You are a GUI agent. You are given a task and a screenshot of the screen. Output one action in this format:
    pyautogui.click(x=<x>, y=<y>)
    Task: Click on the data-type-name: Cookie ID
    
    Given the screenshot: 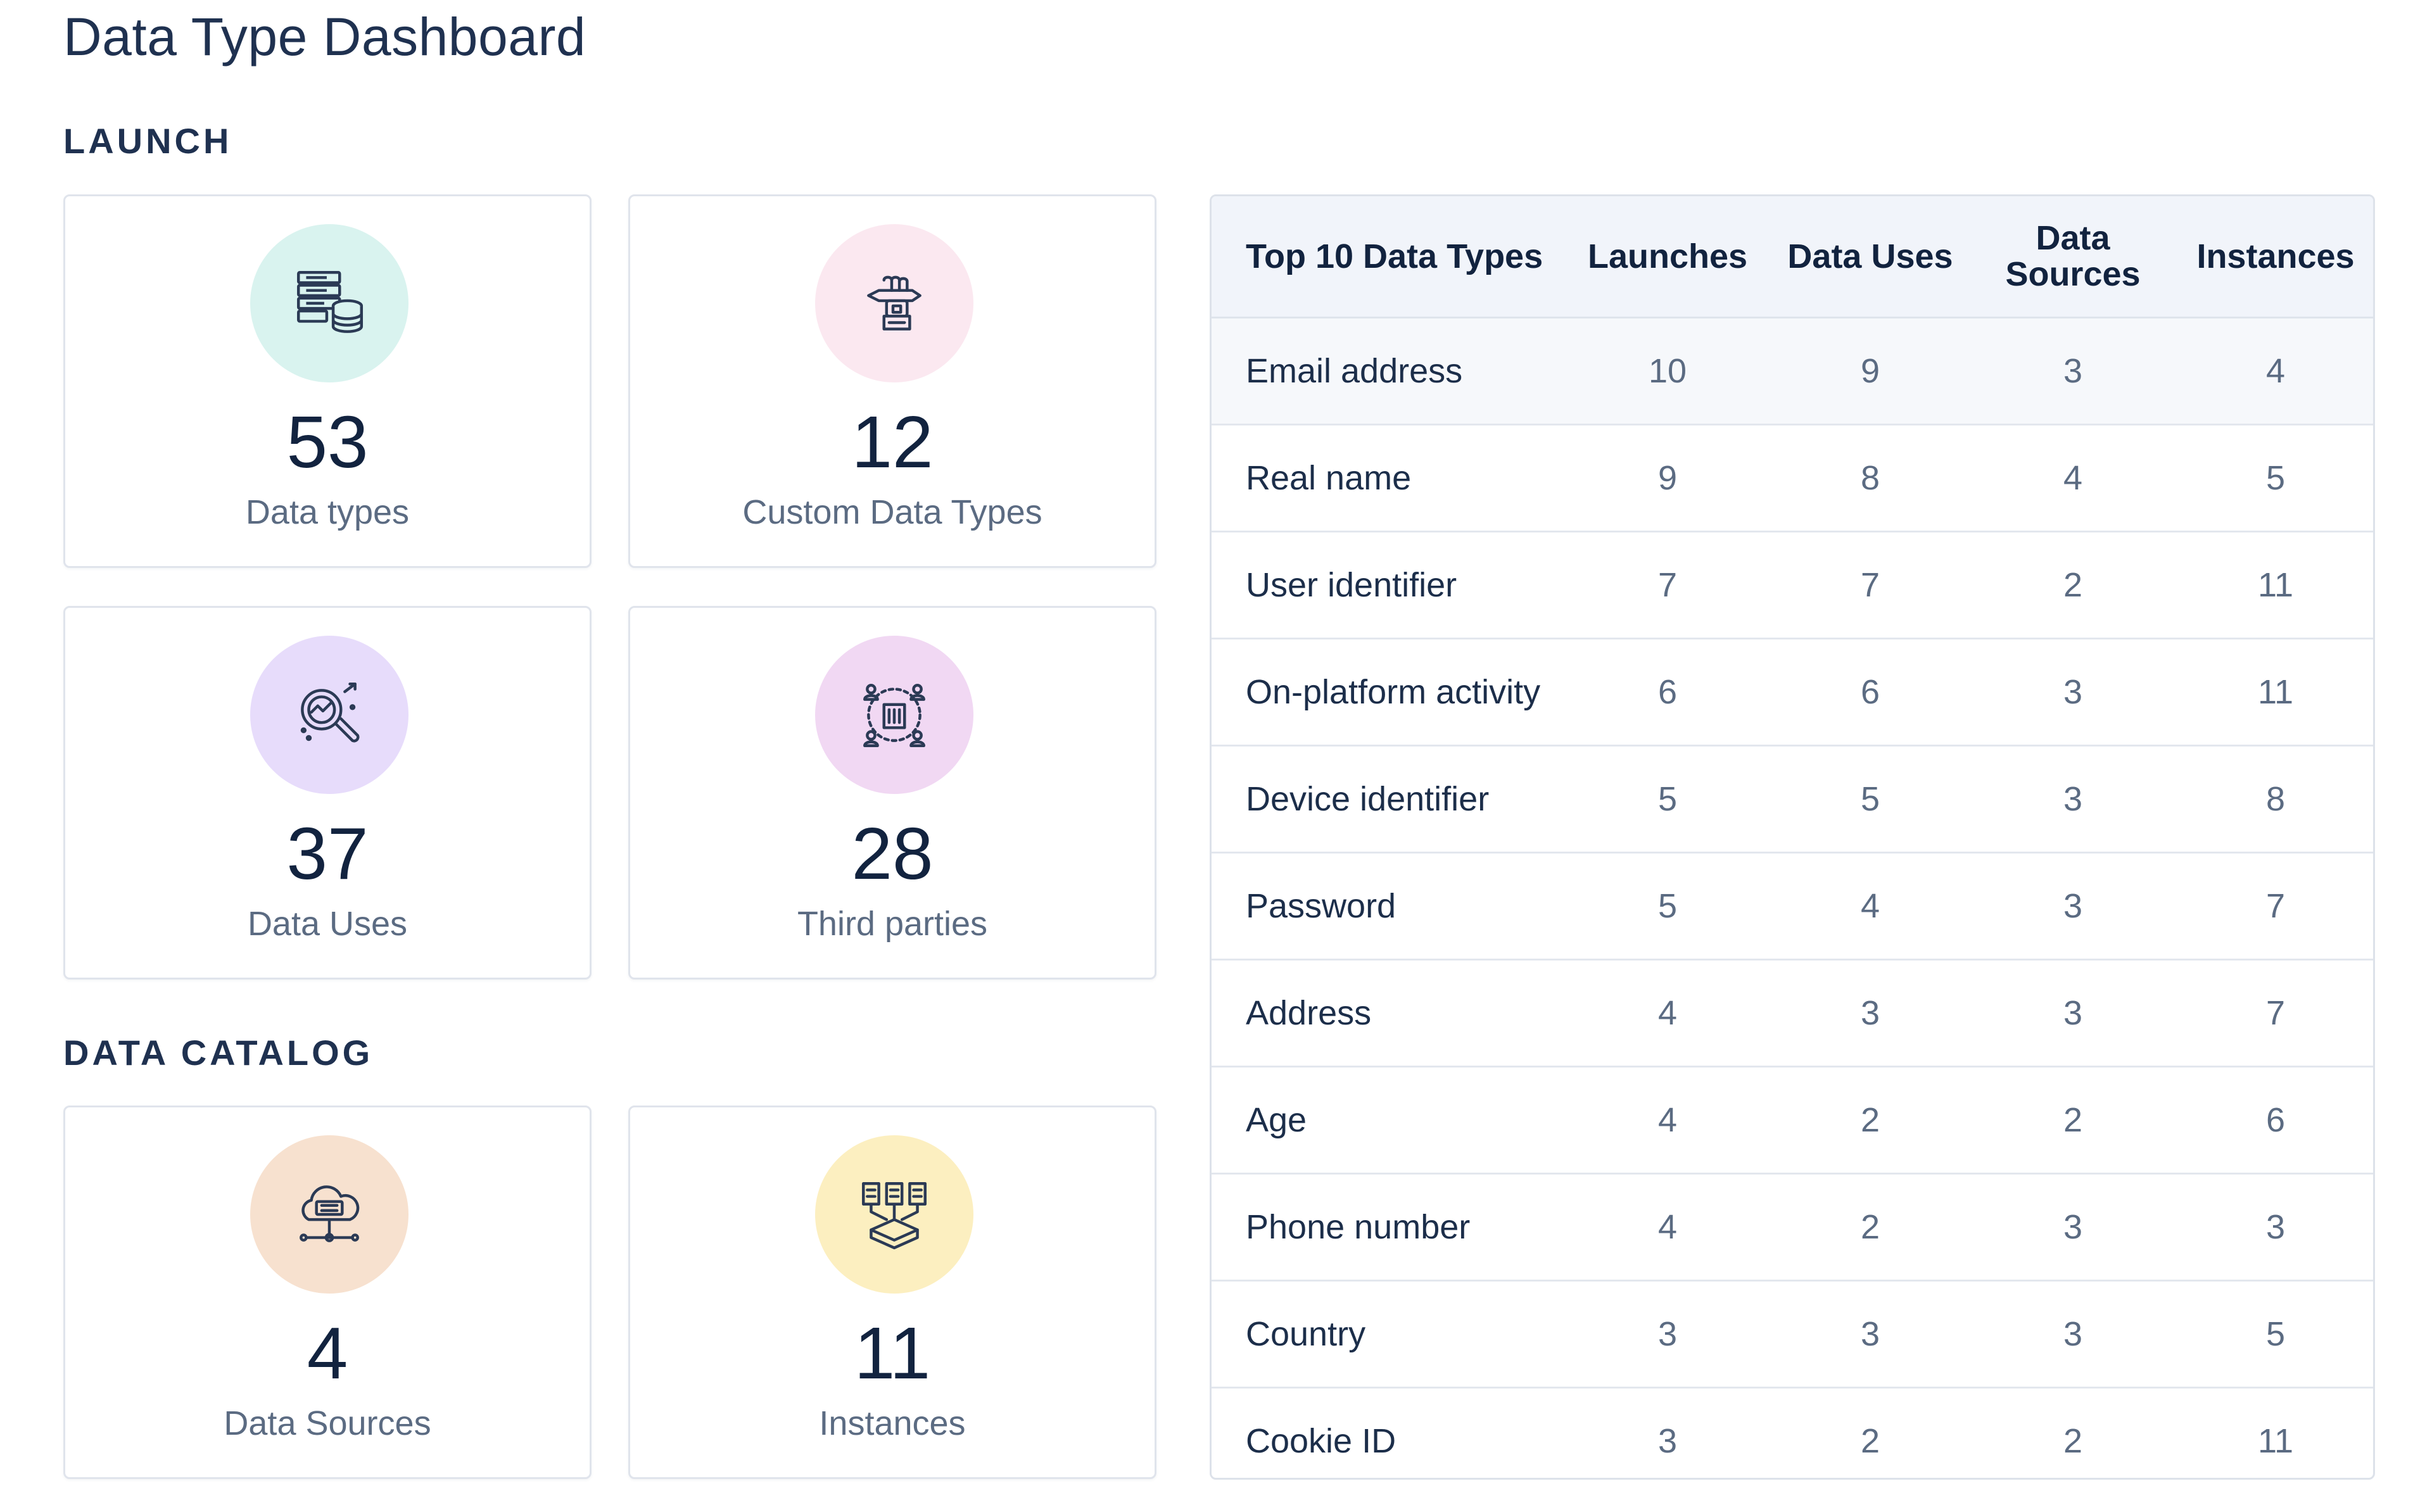 What is the action you would take?
    pyautogui.click(x=1321, y=1441)
    